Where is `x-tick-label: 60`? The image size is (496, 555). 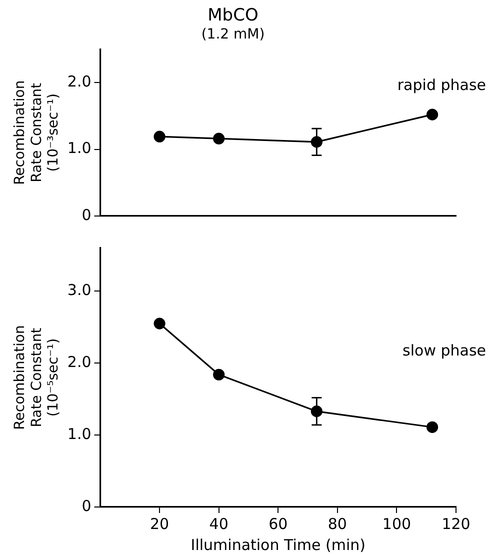 x-tick-label: 60 is located at coordinates (278, 523).